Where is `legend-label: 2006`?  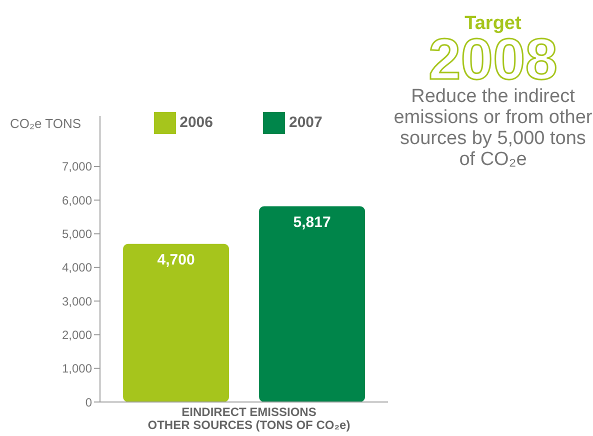 legend-label: 2006 is located at coordinates (196, 123).